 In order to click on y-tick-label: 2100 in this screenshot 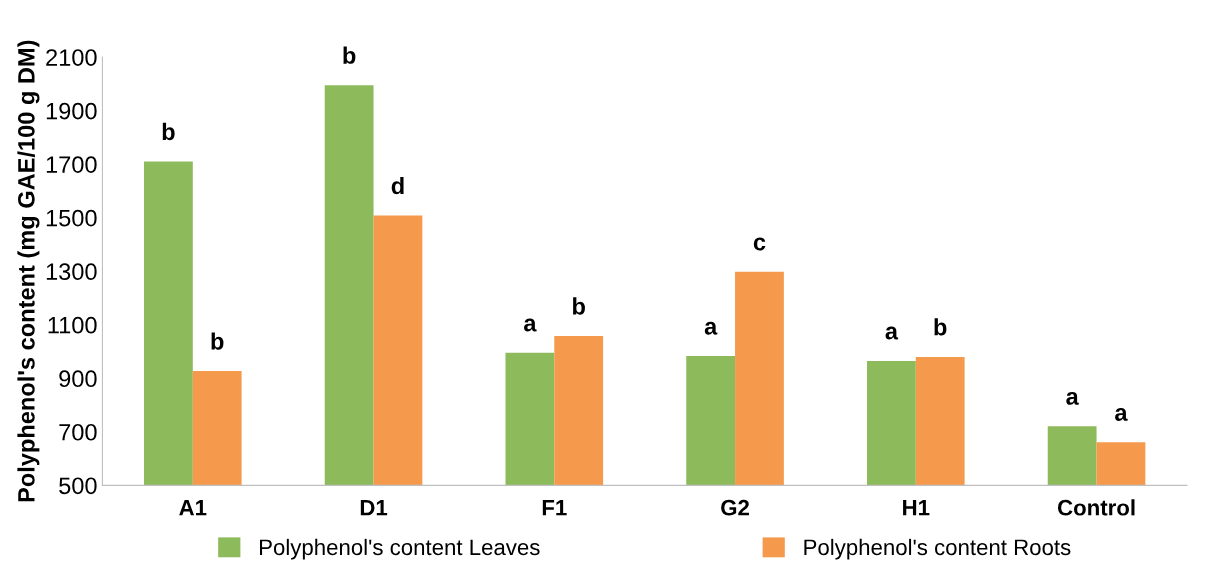, I will do `click(71, 57)`.